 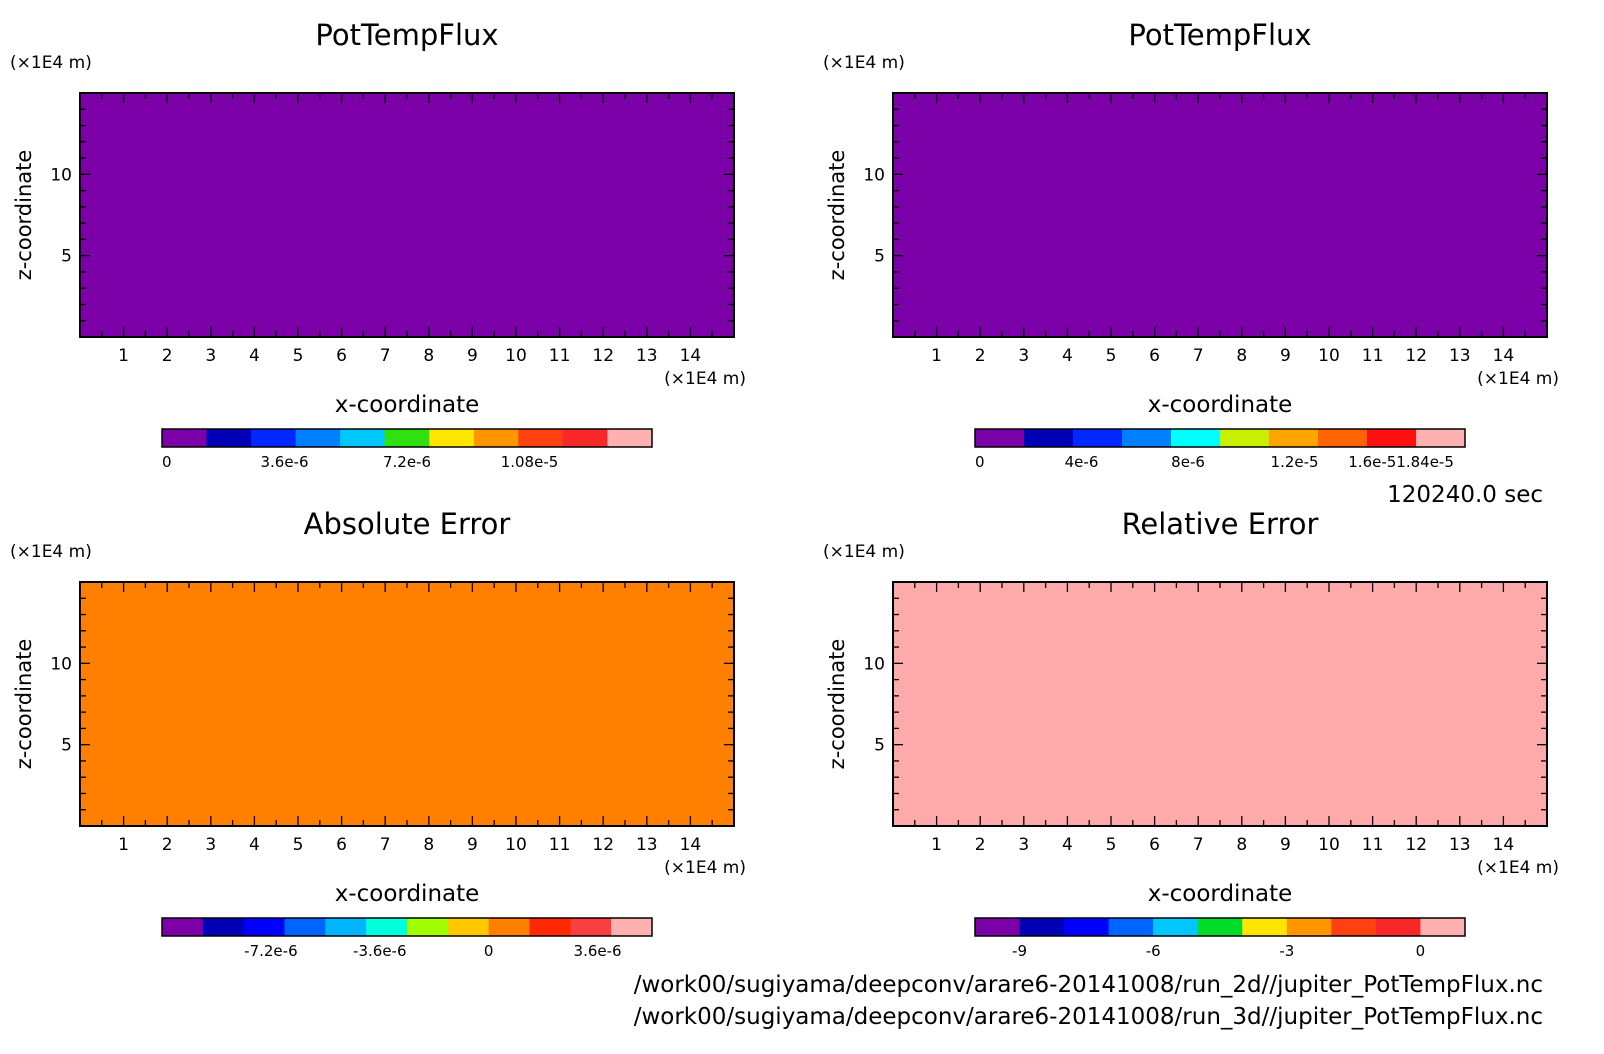 I want to click on x-unit-label: (×1E4 m), so click(x=1518, y=868).